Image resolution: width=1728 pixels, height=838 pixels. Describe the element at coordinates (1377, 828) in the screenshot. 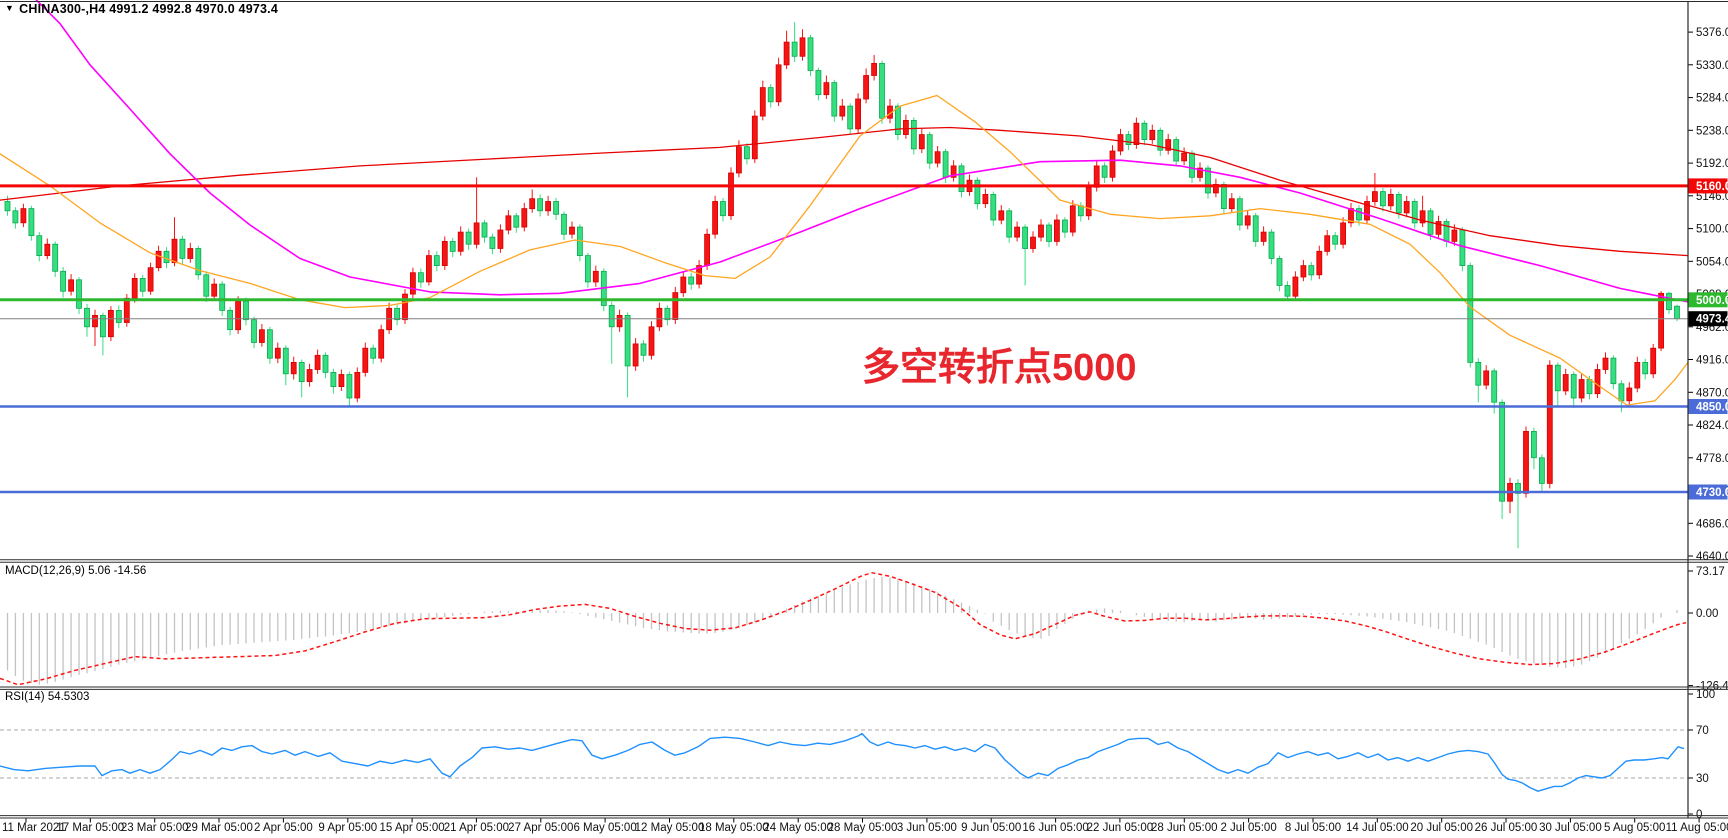

I see `svg-text: 14 Jul 05:00` at that location.